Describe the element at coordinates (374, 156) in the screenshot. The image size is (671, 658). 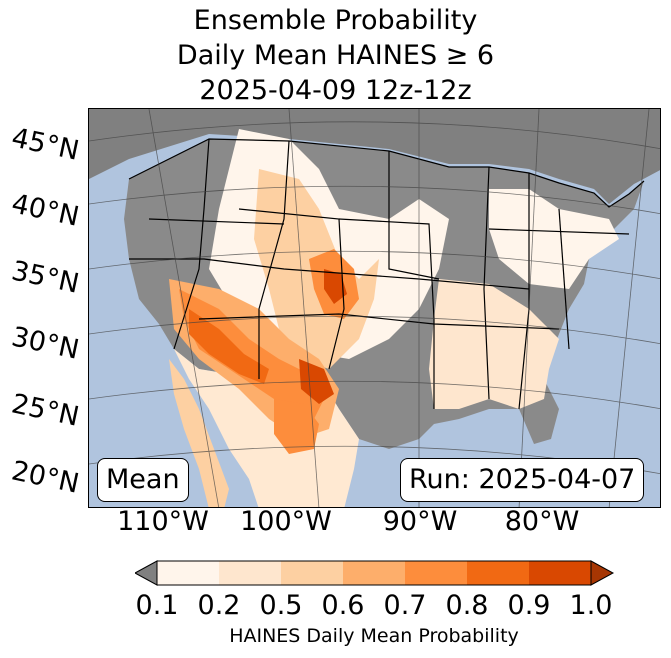
I see `canada-land` at that location.